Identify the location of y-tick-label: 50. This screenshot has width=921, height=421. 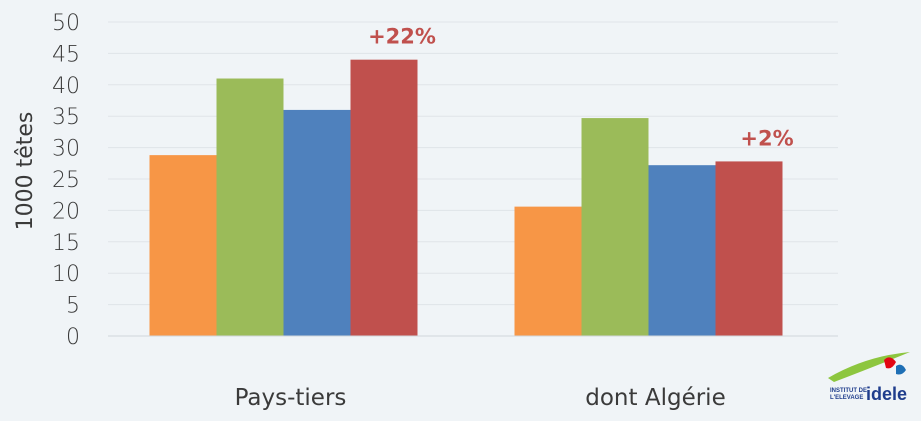
(66, 23).